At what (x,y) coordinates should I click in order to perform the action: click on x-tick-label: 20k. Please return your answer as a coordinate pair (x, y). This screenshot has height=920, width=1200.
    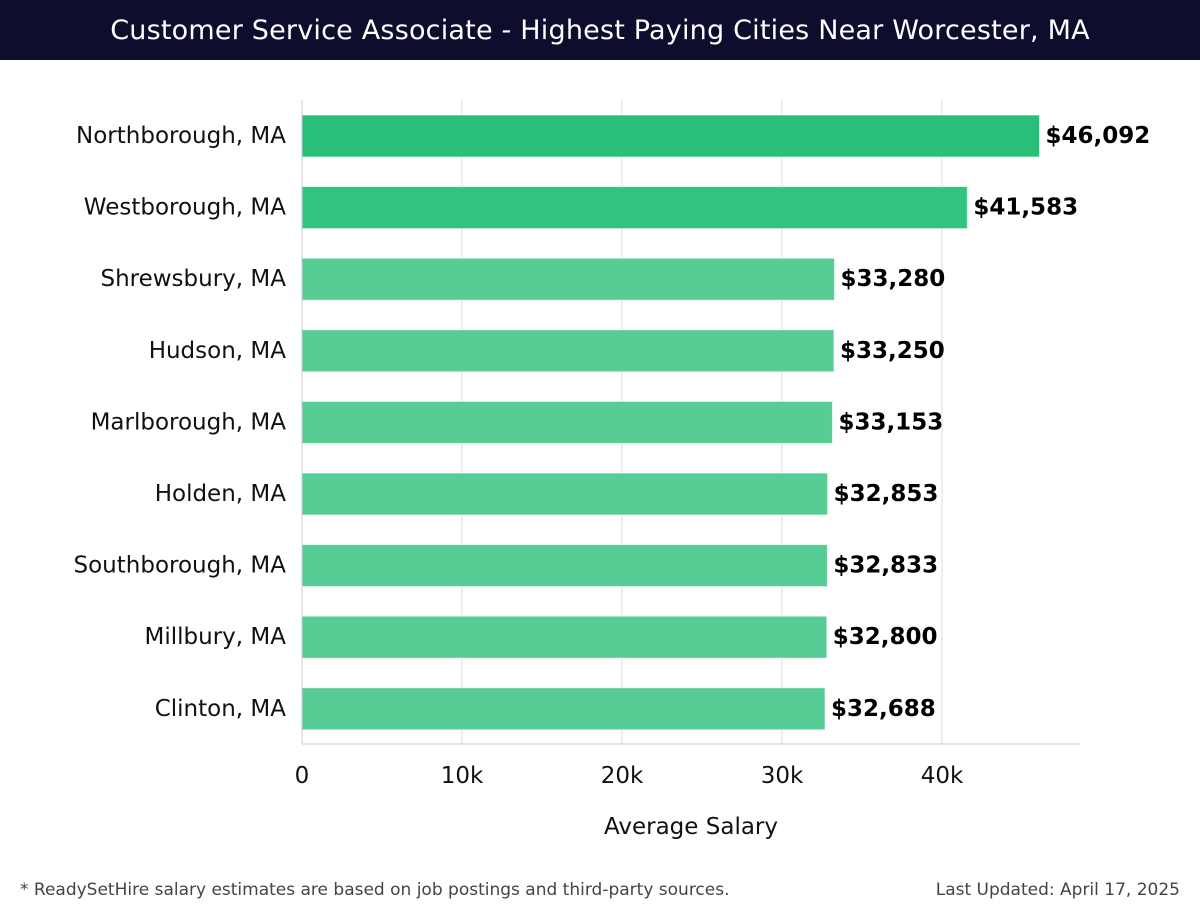
    Looking at the image, I should click on (622, 776).